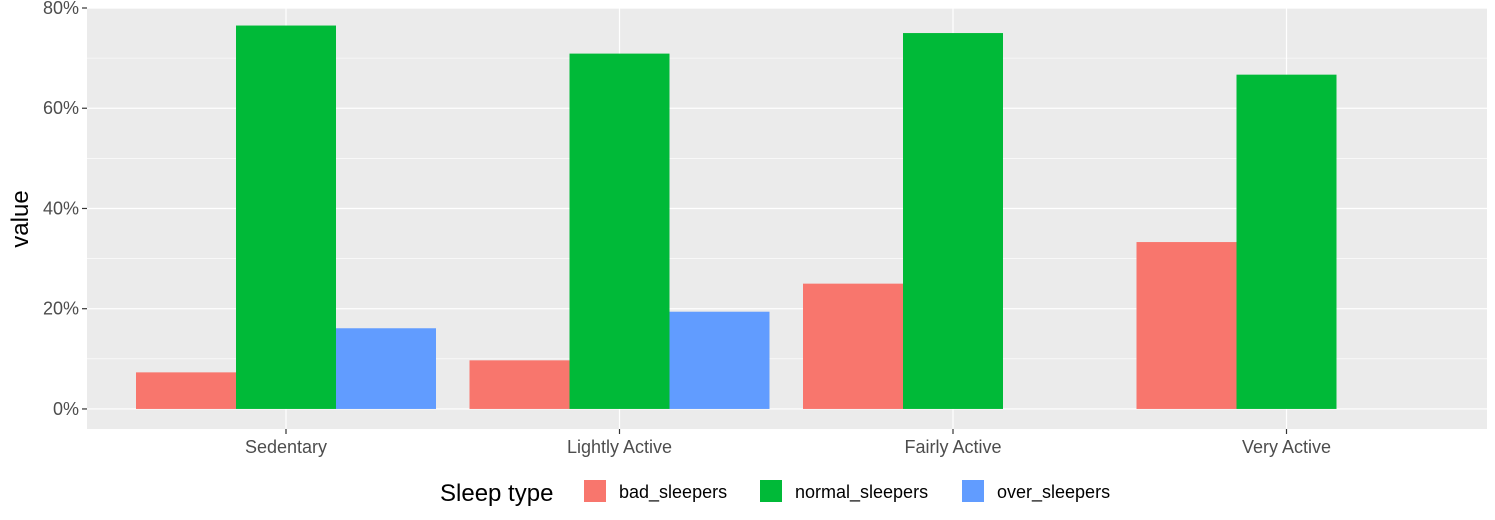 The image size is (1495, 520). Describe the element at coordinates (286, 447) in the screenshot. I see `x-tick-label: Sedentary` at that location.